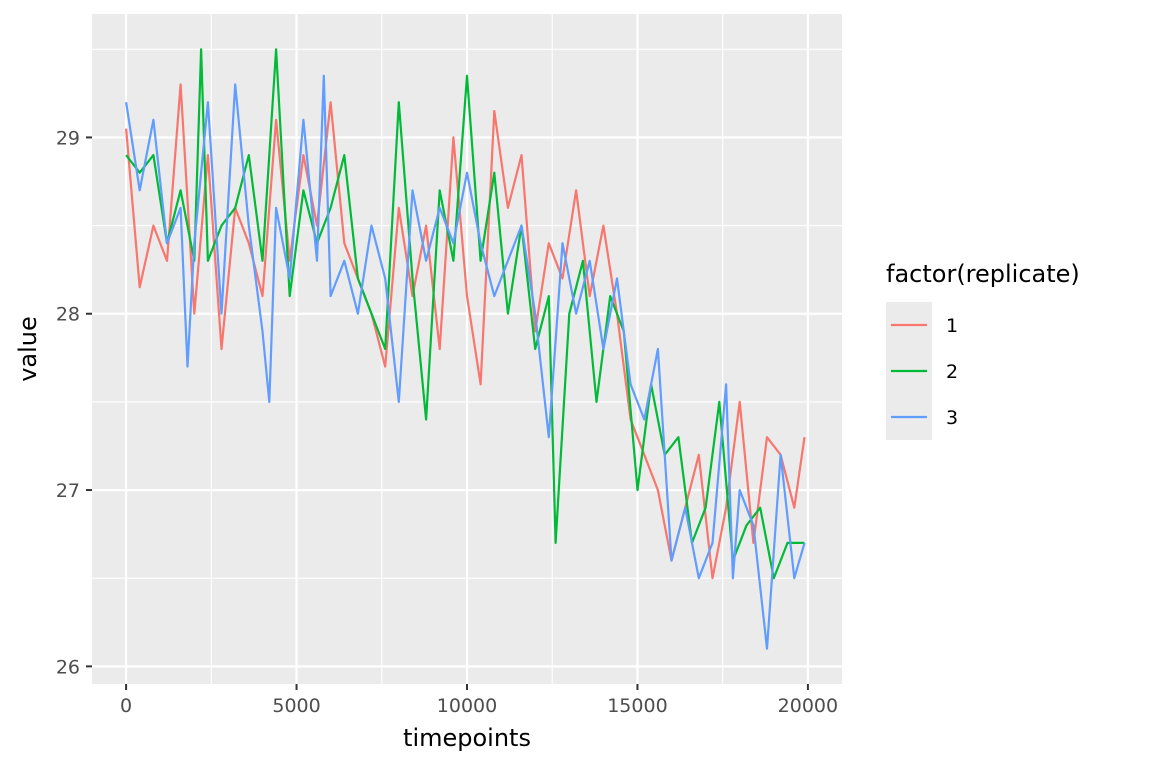 The image size is (1152, 768). What do you see at coordinates (68, 667) in the screenshot?
I see `y-tick-label: 26` at bounding box center [68, 667].